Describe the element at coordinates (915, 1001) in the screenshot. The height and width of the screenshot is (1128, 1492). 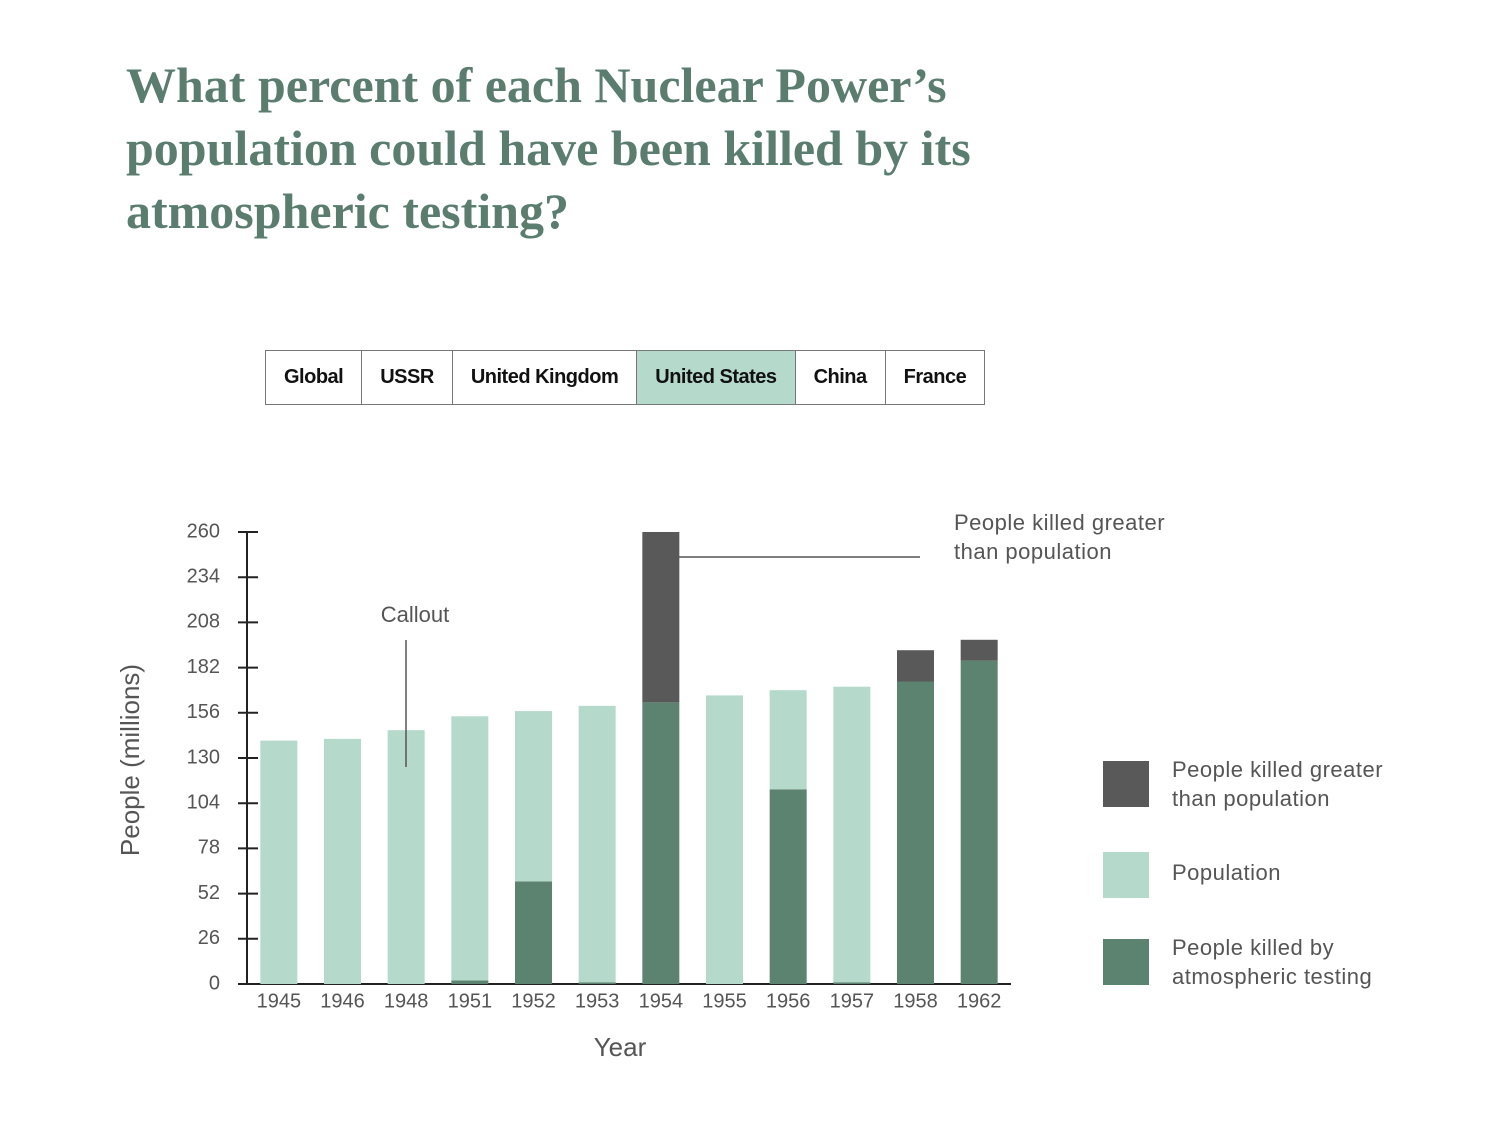
I see `x-tick-label: 1958` at that location.